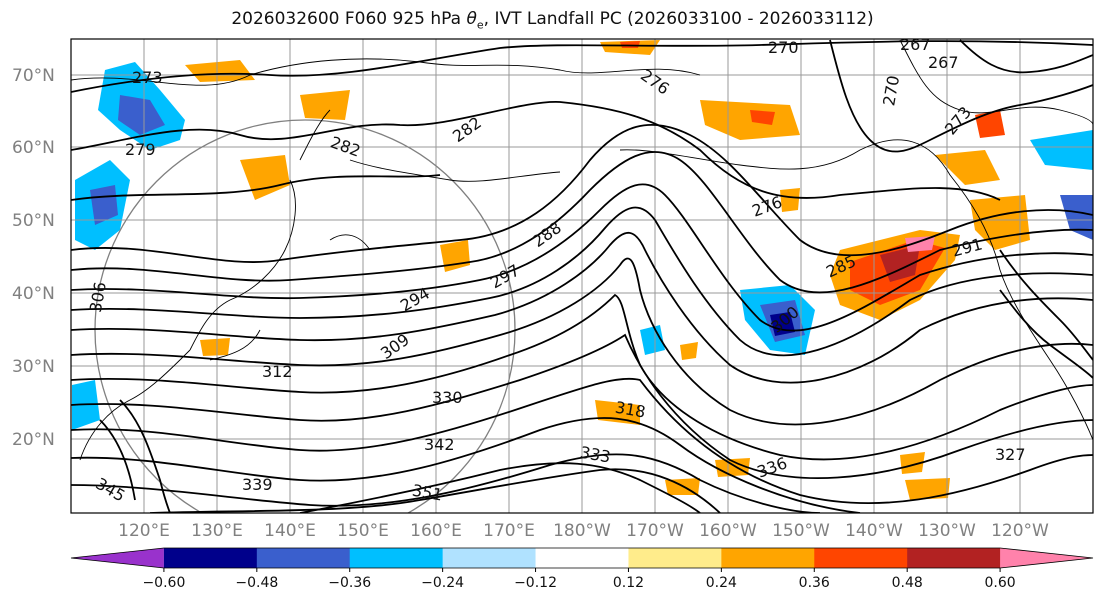 This screenshot has width=1105, height=606. I want to click on lon-label: 170°E, so click(509, 531).